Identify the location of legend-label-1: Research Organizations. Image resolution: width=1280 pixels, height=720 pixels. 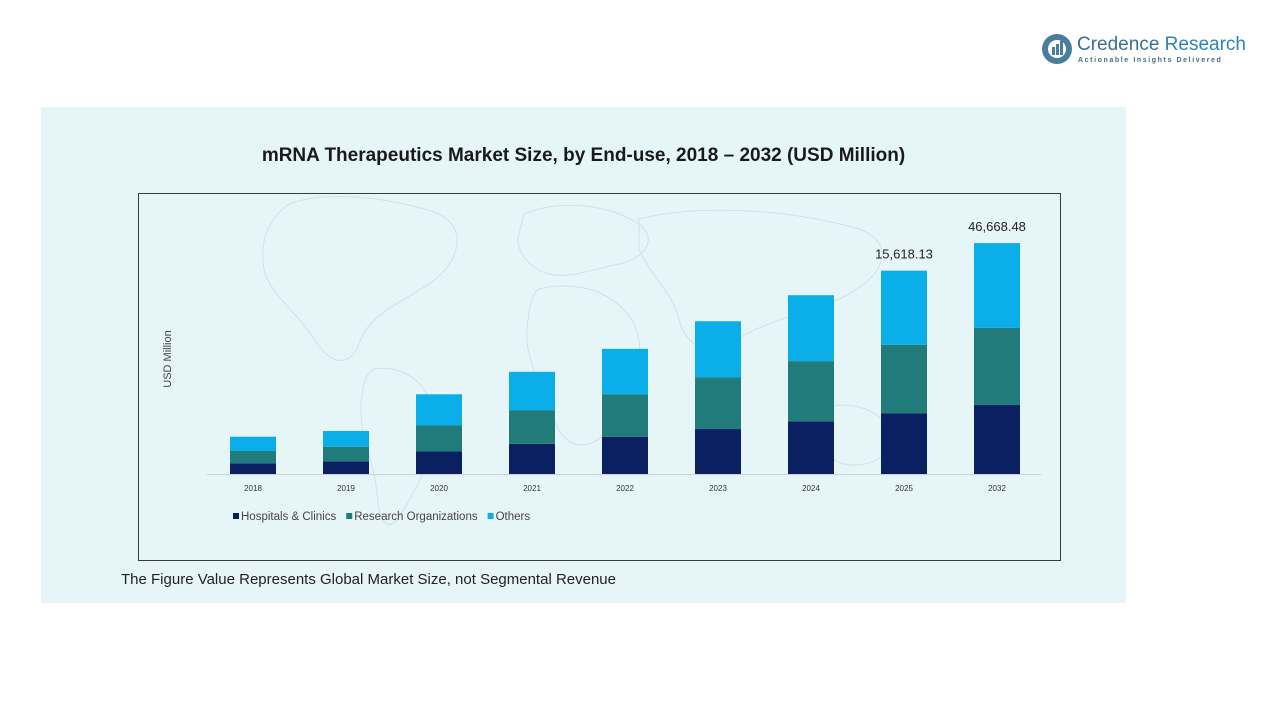
(416, 517).